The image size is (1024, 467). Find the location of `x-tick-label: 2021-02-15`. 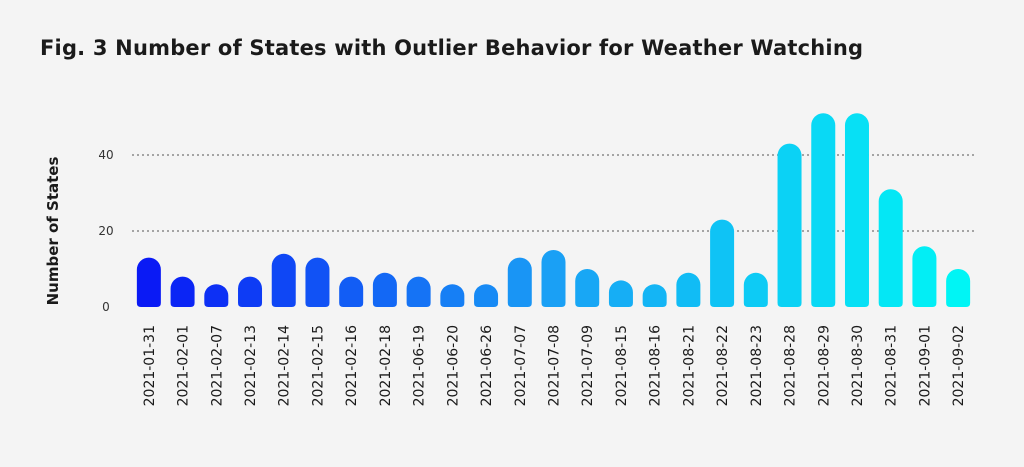

x-tick-label: 2021-02-15 is located at coordinates (318, 365).